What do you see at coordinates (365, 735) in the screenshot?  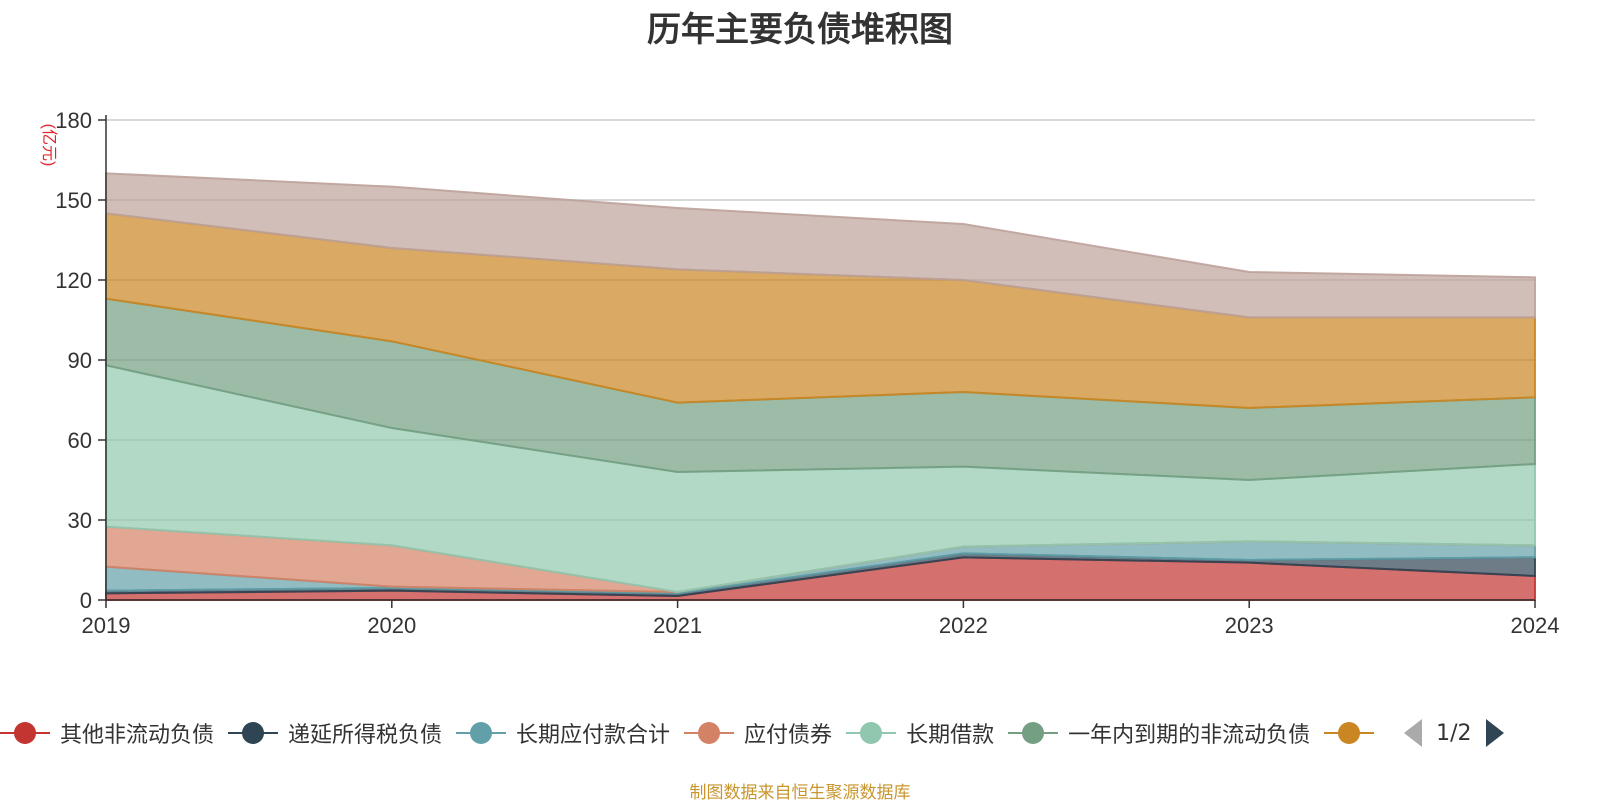 I see `legend-label: 递延所得税负债` at bounding box center [365, 735].